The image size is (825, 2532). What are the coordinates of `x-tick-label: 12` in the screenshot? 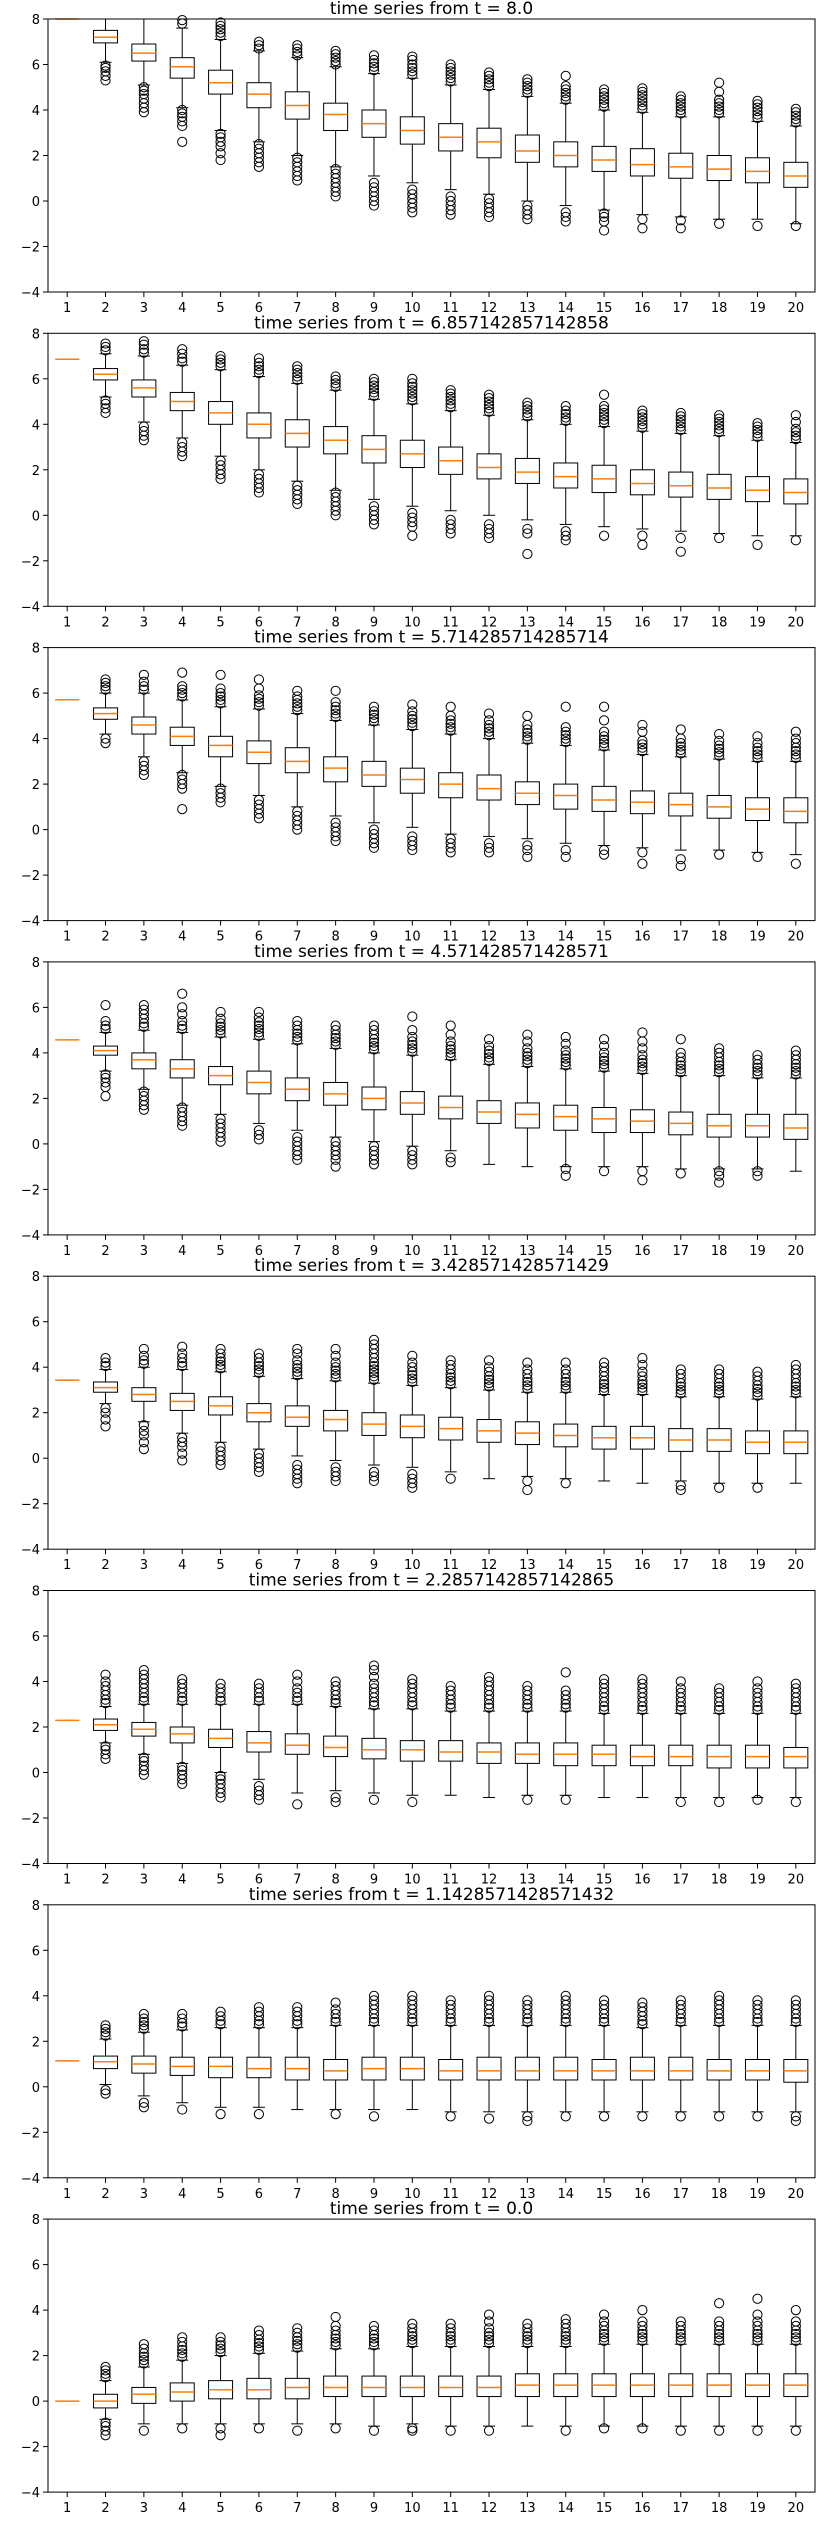 It's located at (489, 1251).